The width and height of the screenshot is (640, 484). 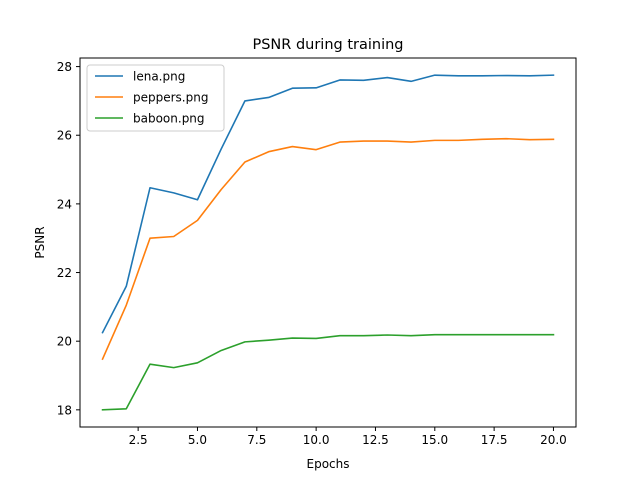 I want to click on legend-label: peppers.png, so click(x=170, y=98).